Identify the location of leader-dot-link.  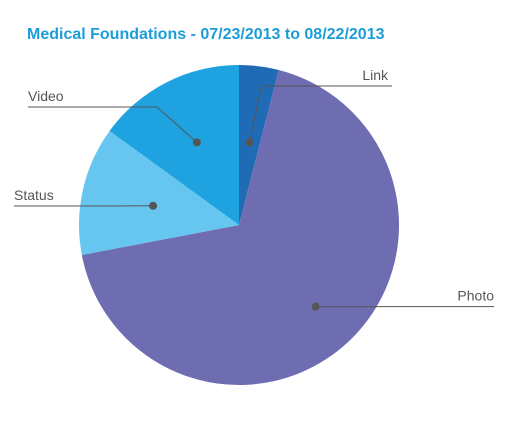
(249, 142).